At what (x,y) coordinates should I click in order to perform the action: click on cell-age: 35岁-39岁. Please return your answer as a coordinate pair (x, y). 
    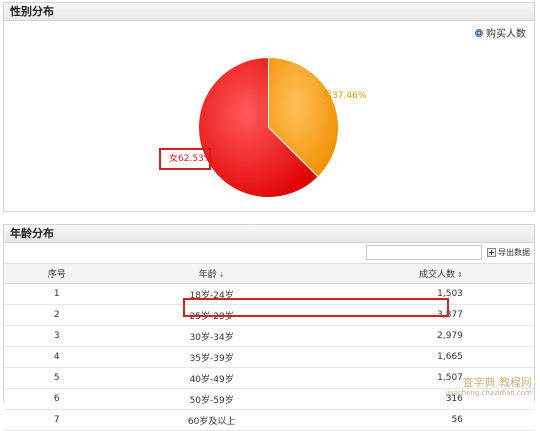
    Looking at the image, I should click on (211, 357).